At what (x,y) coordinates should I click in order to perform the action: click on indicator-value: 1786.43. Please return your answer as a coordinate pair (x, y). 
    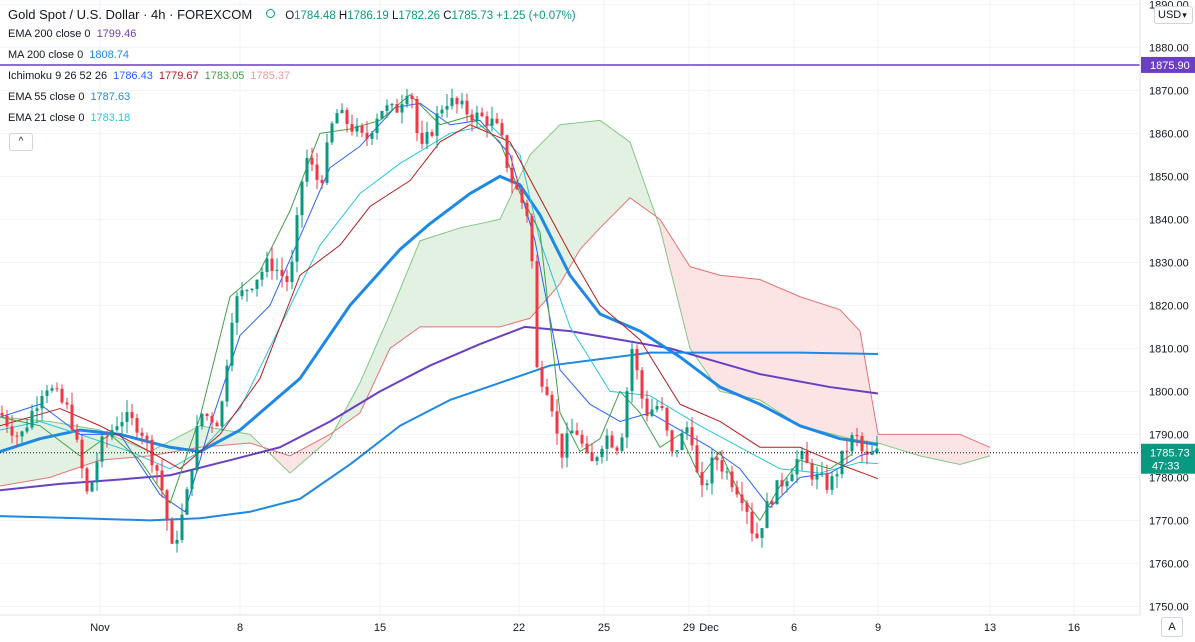
    Looking at the image, I should click on (133, 76).